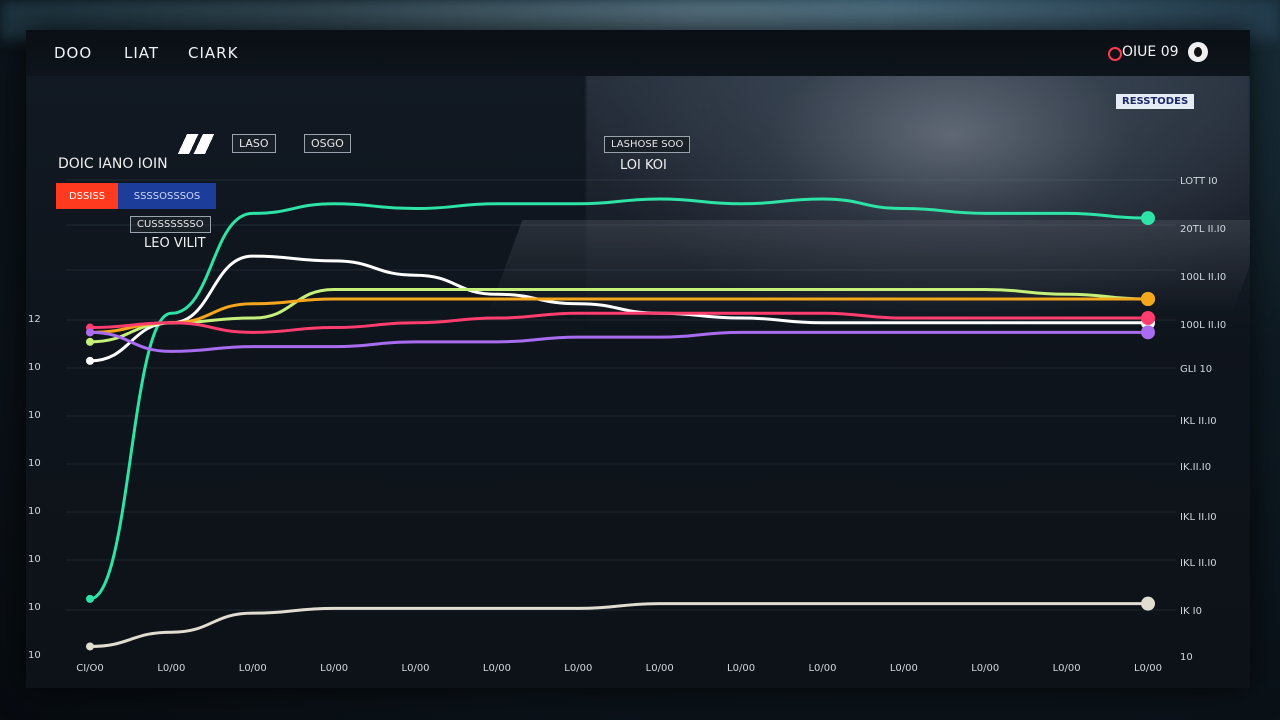 The image size is (1280, 720). What do you see at coordinates (1198, 52) in the screenshot?
I see `settings-icon` at bounding box center [1198, 52].